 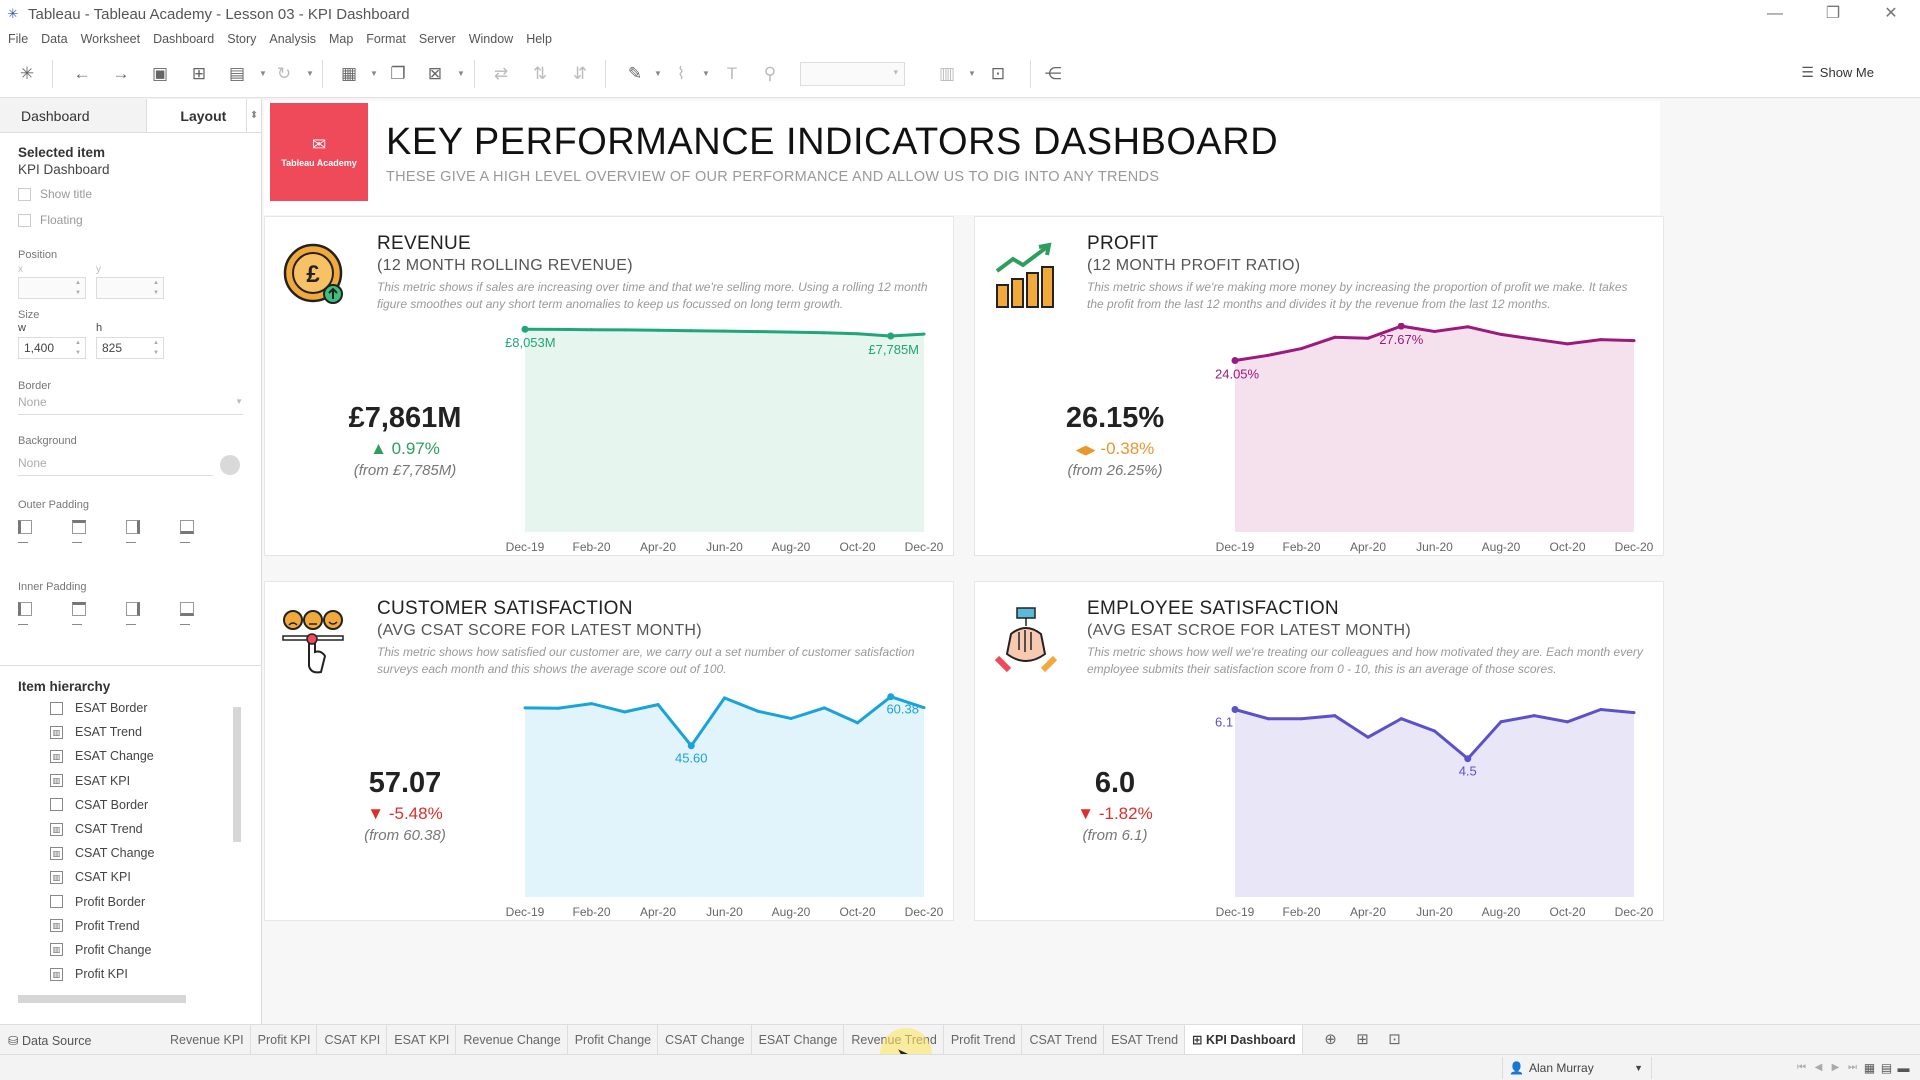 I want to click on hierarchy-item: ▥ Profit Trend, so click(x=102, y=926).